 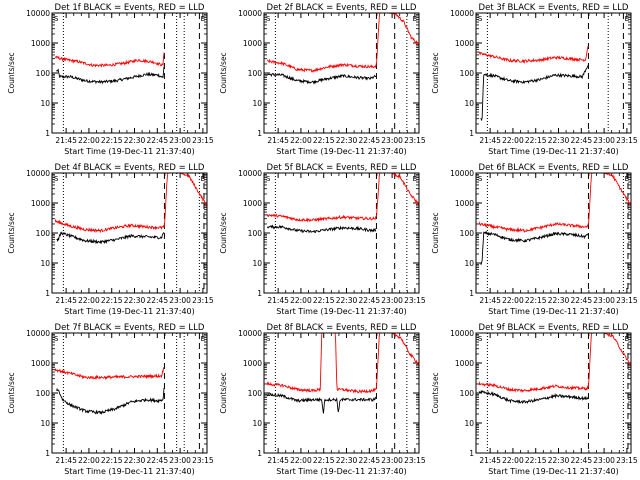 What do you see at coordinates (342, 8) in the screenshot?
I see `panel-title: Det 2f BLACK = Events, RED = LLD` at bounding box center [342, 8].